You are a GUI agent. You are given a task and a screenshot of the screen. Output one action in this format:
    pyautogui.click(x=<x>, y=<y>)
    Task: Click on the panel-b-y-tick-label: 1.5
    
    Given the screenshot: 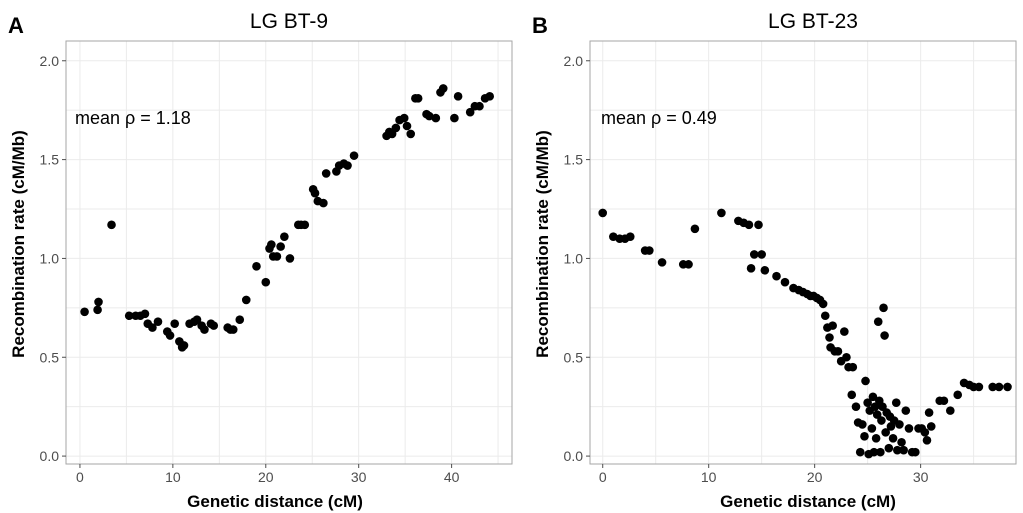 What is the action you would take?
    pyautogui.click(x=574, y=160)
    